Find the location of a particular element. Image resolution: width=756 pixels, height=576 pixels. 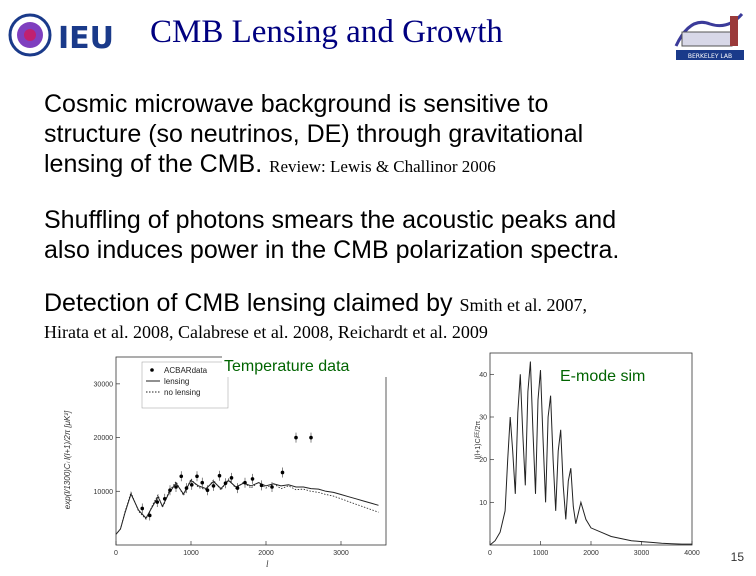

temperature-legend-box is located at coordinates (185, 385).